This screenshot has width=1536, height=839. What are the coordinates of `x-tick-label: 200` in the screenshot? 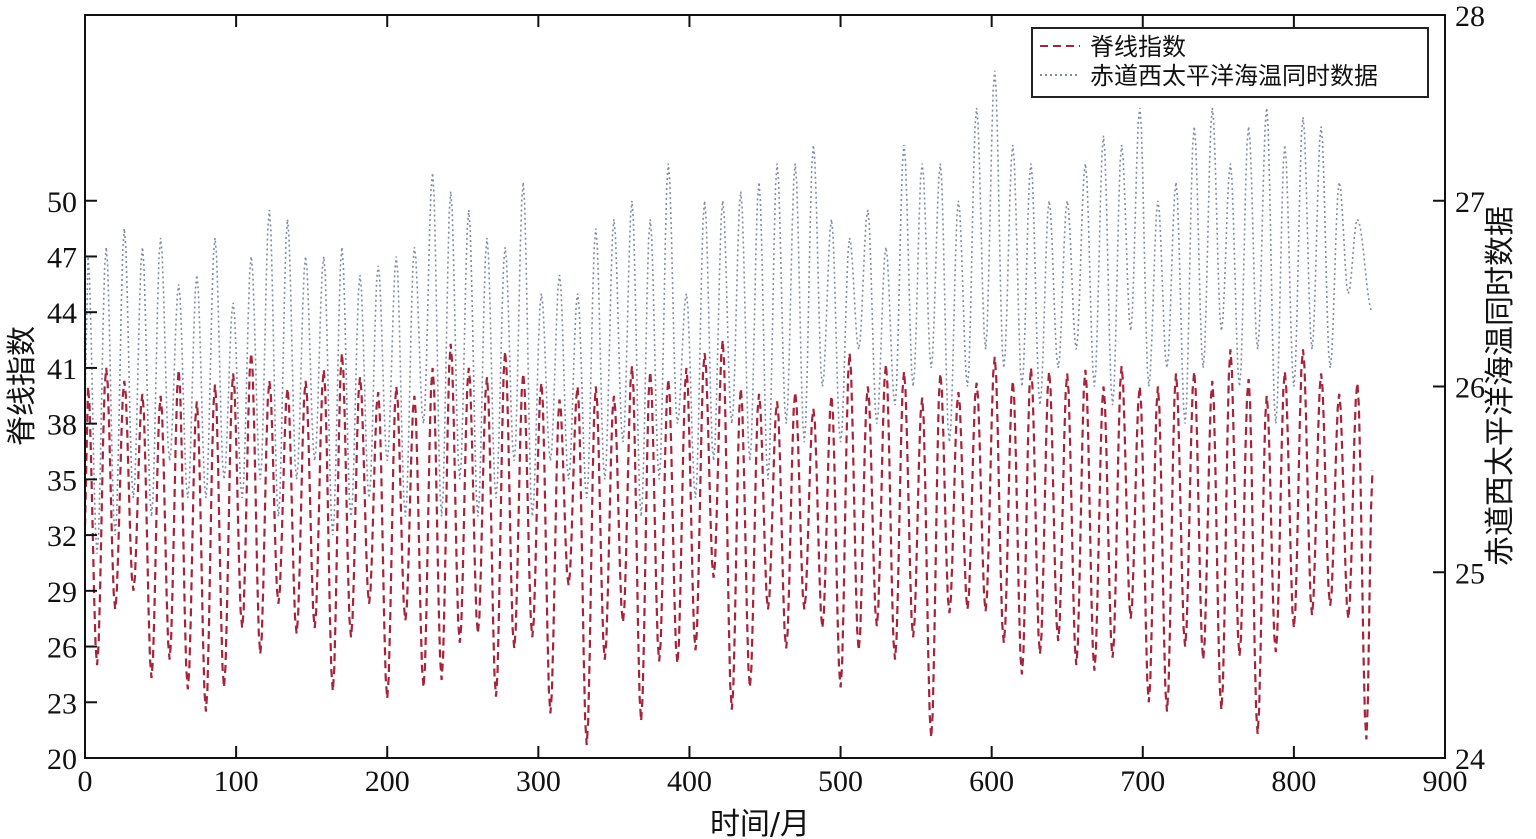 It's located at (387, 781).